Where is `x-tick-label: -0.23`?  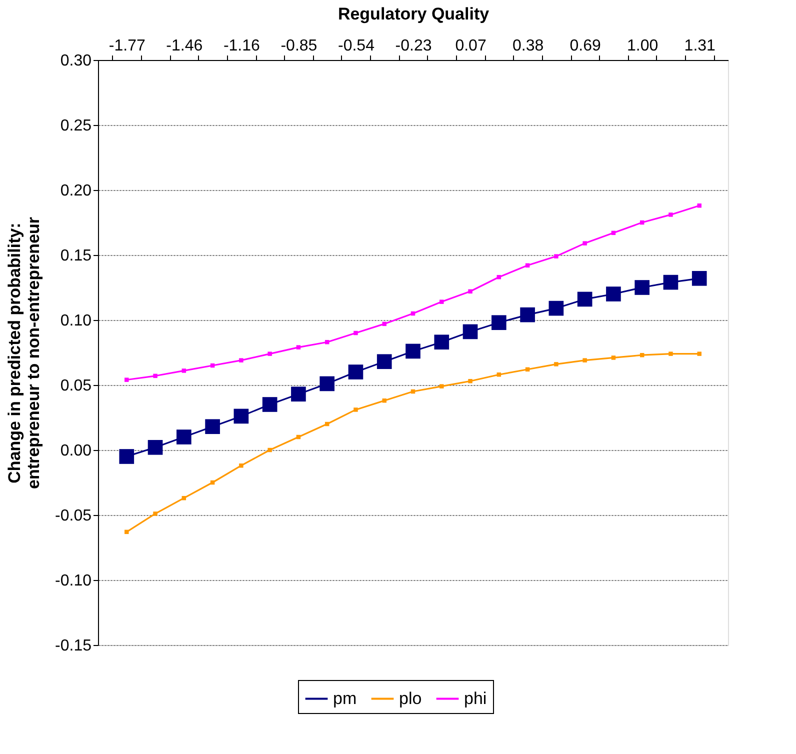 x-tick-label: -0.23 is located at coordinates (413, 46).